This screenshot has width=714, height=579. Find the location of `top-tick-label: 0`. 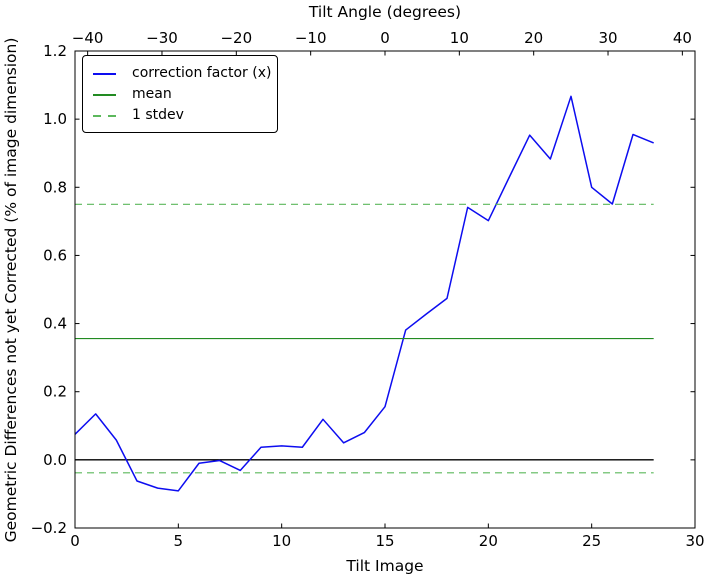

top-tick-label: 0 is located at coordinates (385, 38).